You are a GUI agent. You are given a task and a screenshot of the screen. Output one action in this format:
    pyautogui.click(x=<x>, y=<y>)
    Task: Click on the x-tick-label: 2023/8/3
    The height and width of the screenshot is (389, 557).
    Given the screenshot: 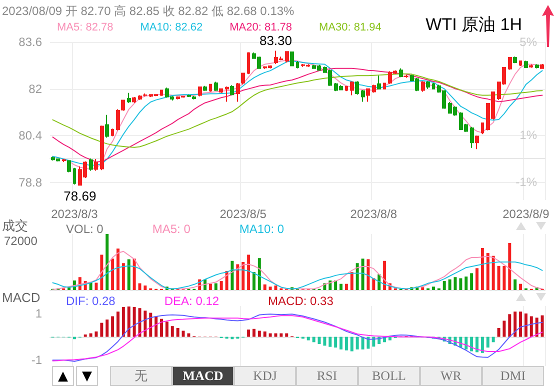 What is the action you would take?
    pyautogui.click(x=74, y=214)
    